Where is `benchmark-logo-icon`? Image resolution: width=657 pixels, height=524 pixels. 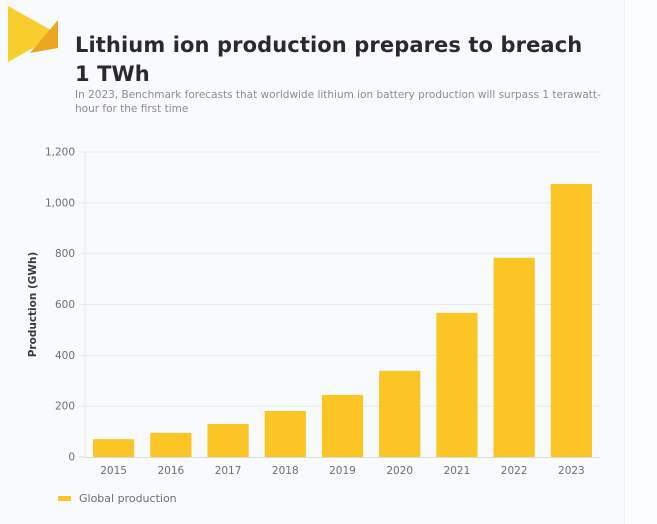 benchmark-logo-icon is located at coordinates (33, 34).